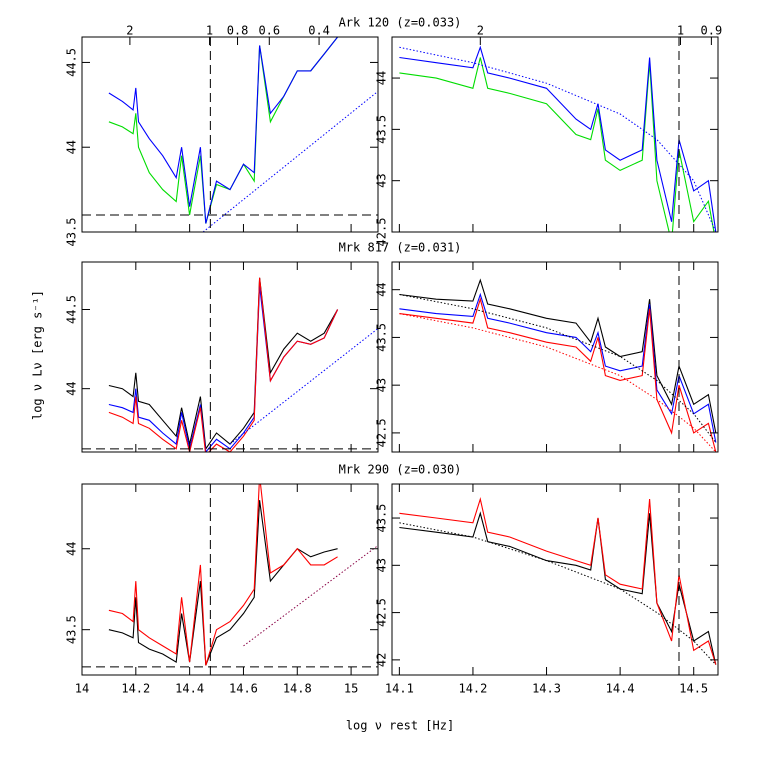 The width and height of the screenshot is (758, 758). What do you see at coordinates (400, 470) in the screenshot?
I see `panel-title: Mrk 290 (z=0.030)` at bounding box center [400, 470].